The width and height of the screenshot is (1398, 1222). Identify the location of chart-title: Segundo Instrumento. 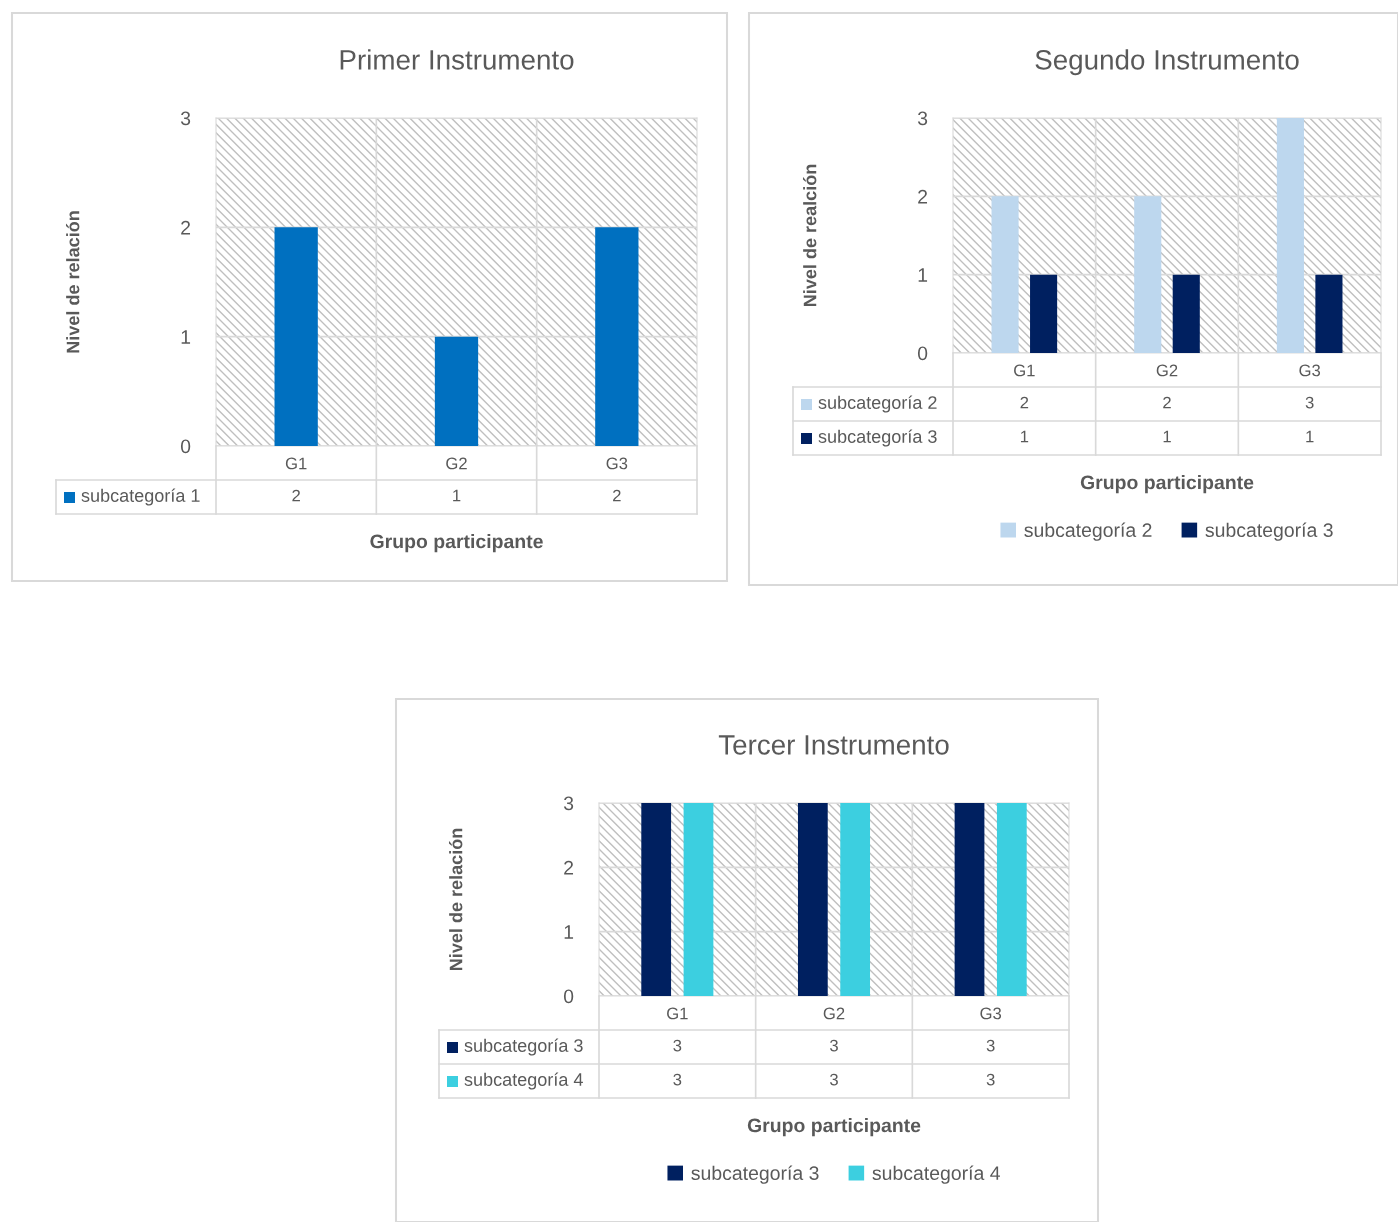
(1167, 62).